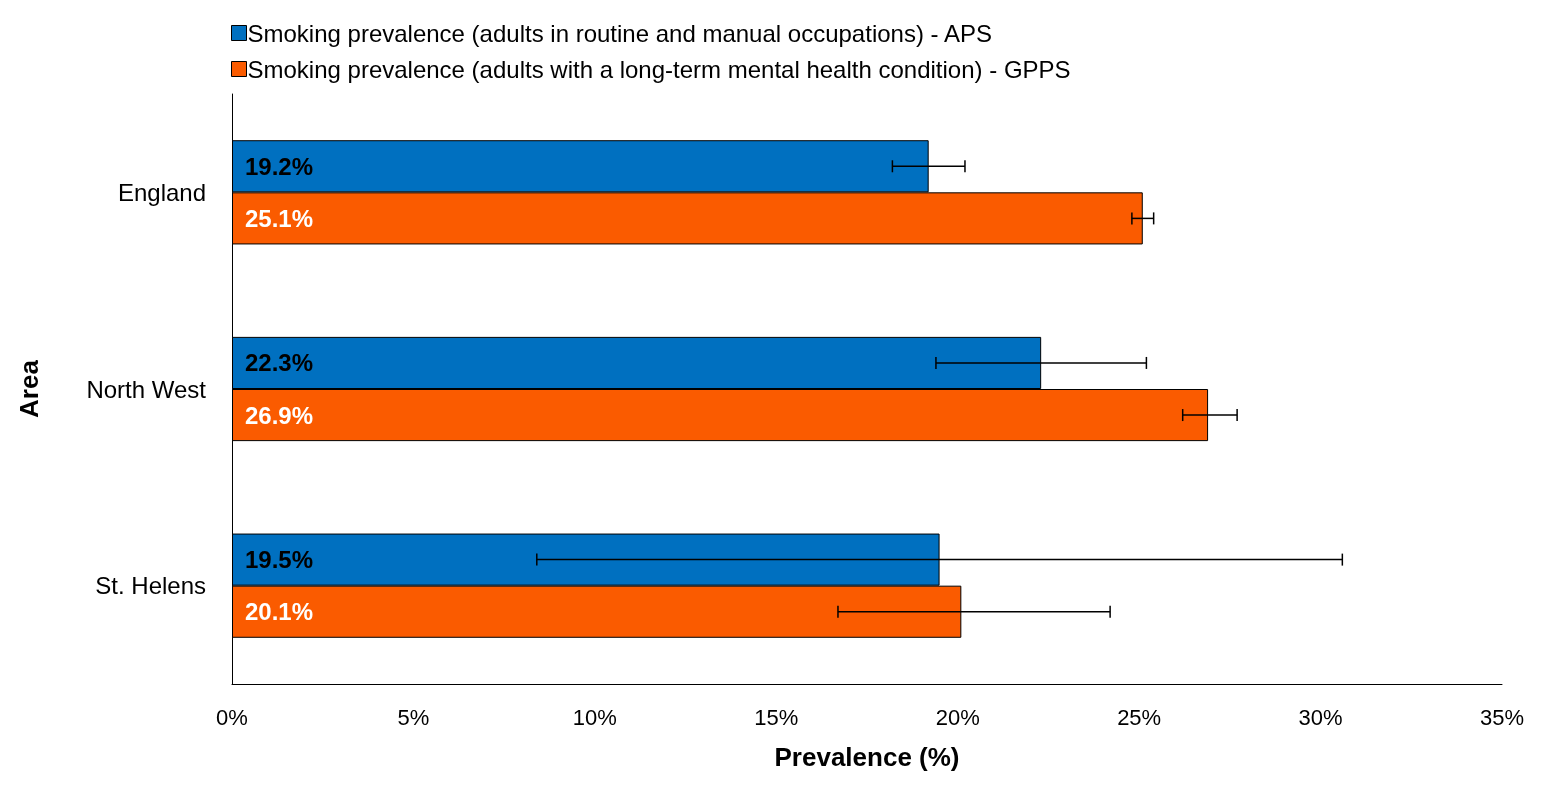 The image size is (1544, 802). Describe the element at coordinates (1139, 717) in the screenshot. I see `x-tick-label: 25%` at that location.